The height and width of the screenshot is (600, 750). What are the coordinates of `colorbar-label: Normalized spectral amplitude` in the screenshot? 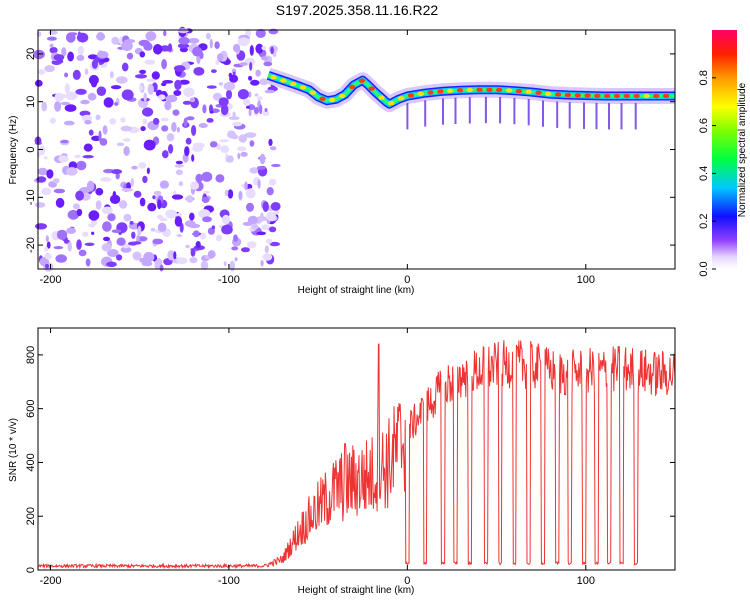 It's located at (742, 149).